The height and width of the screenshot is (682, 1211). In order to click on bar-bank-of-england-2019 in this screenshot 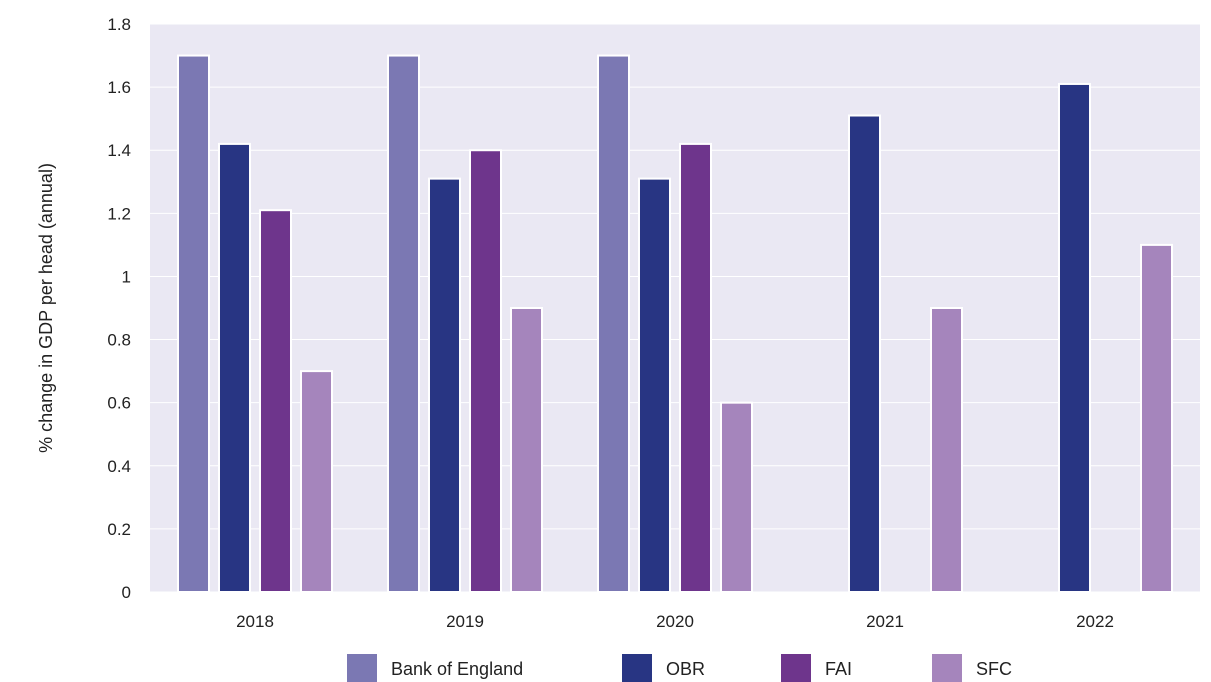, I will do `click(403, 324)`.